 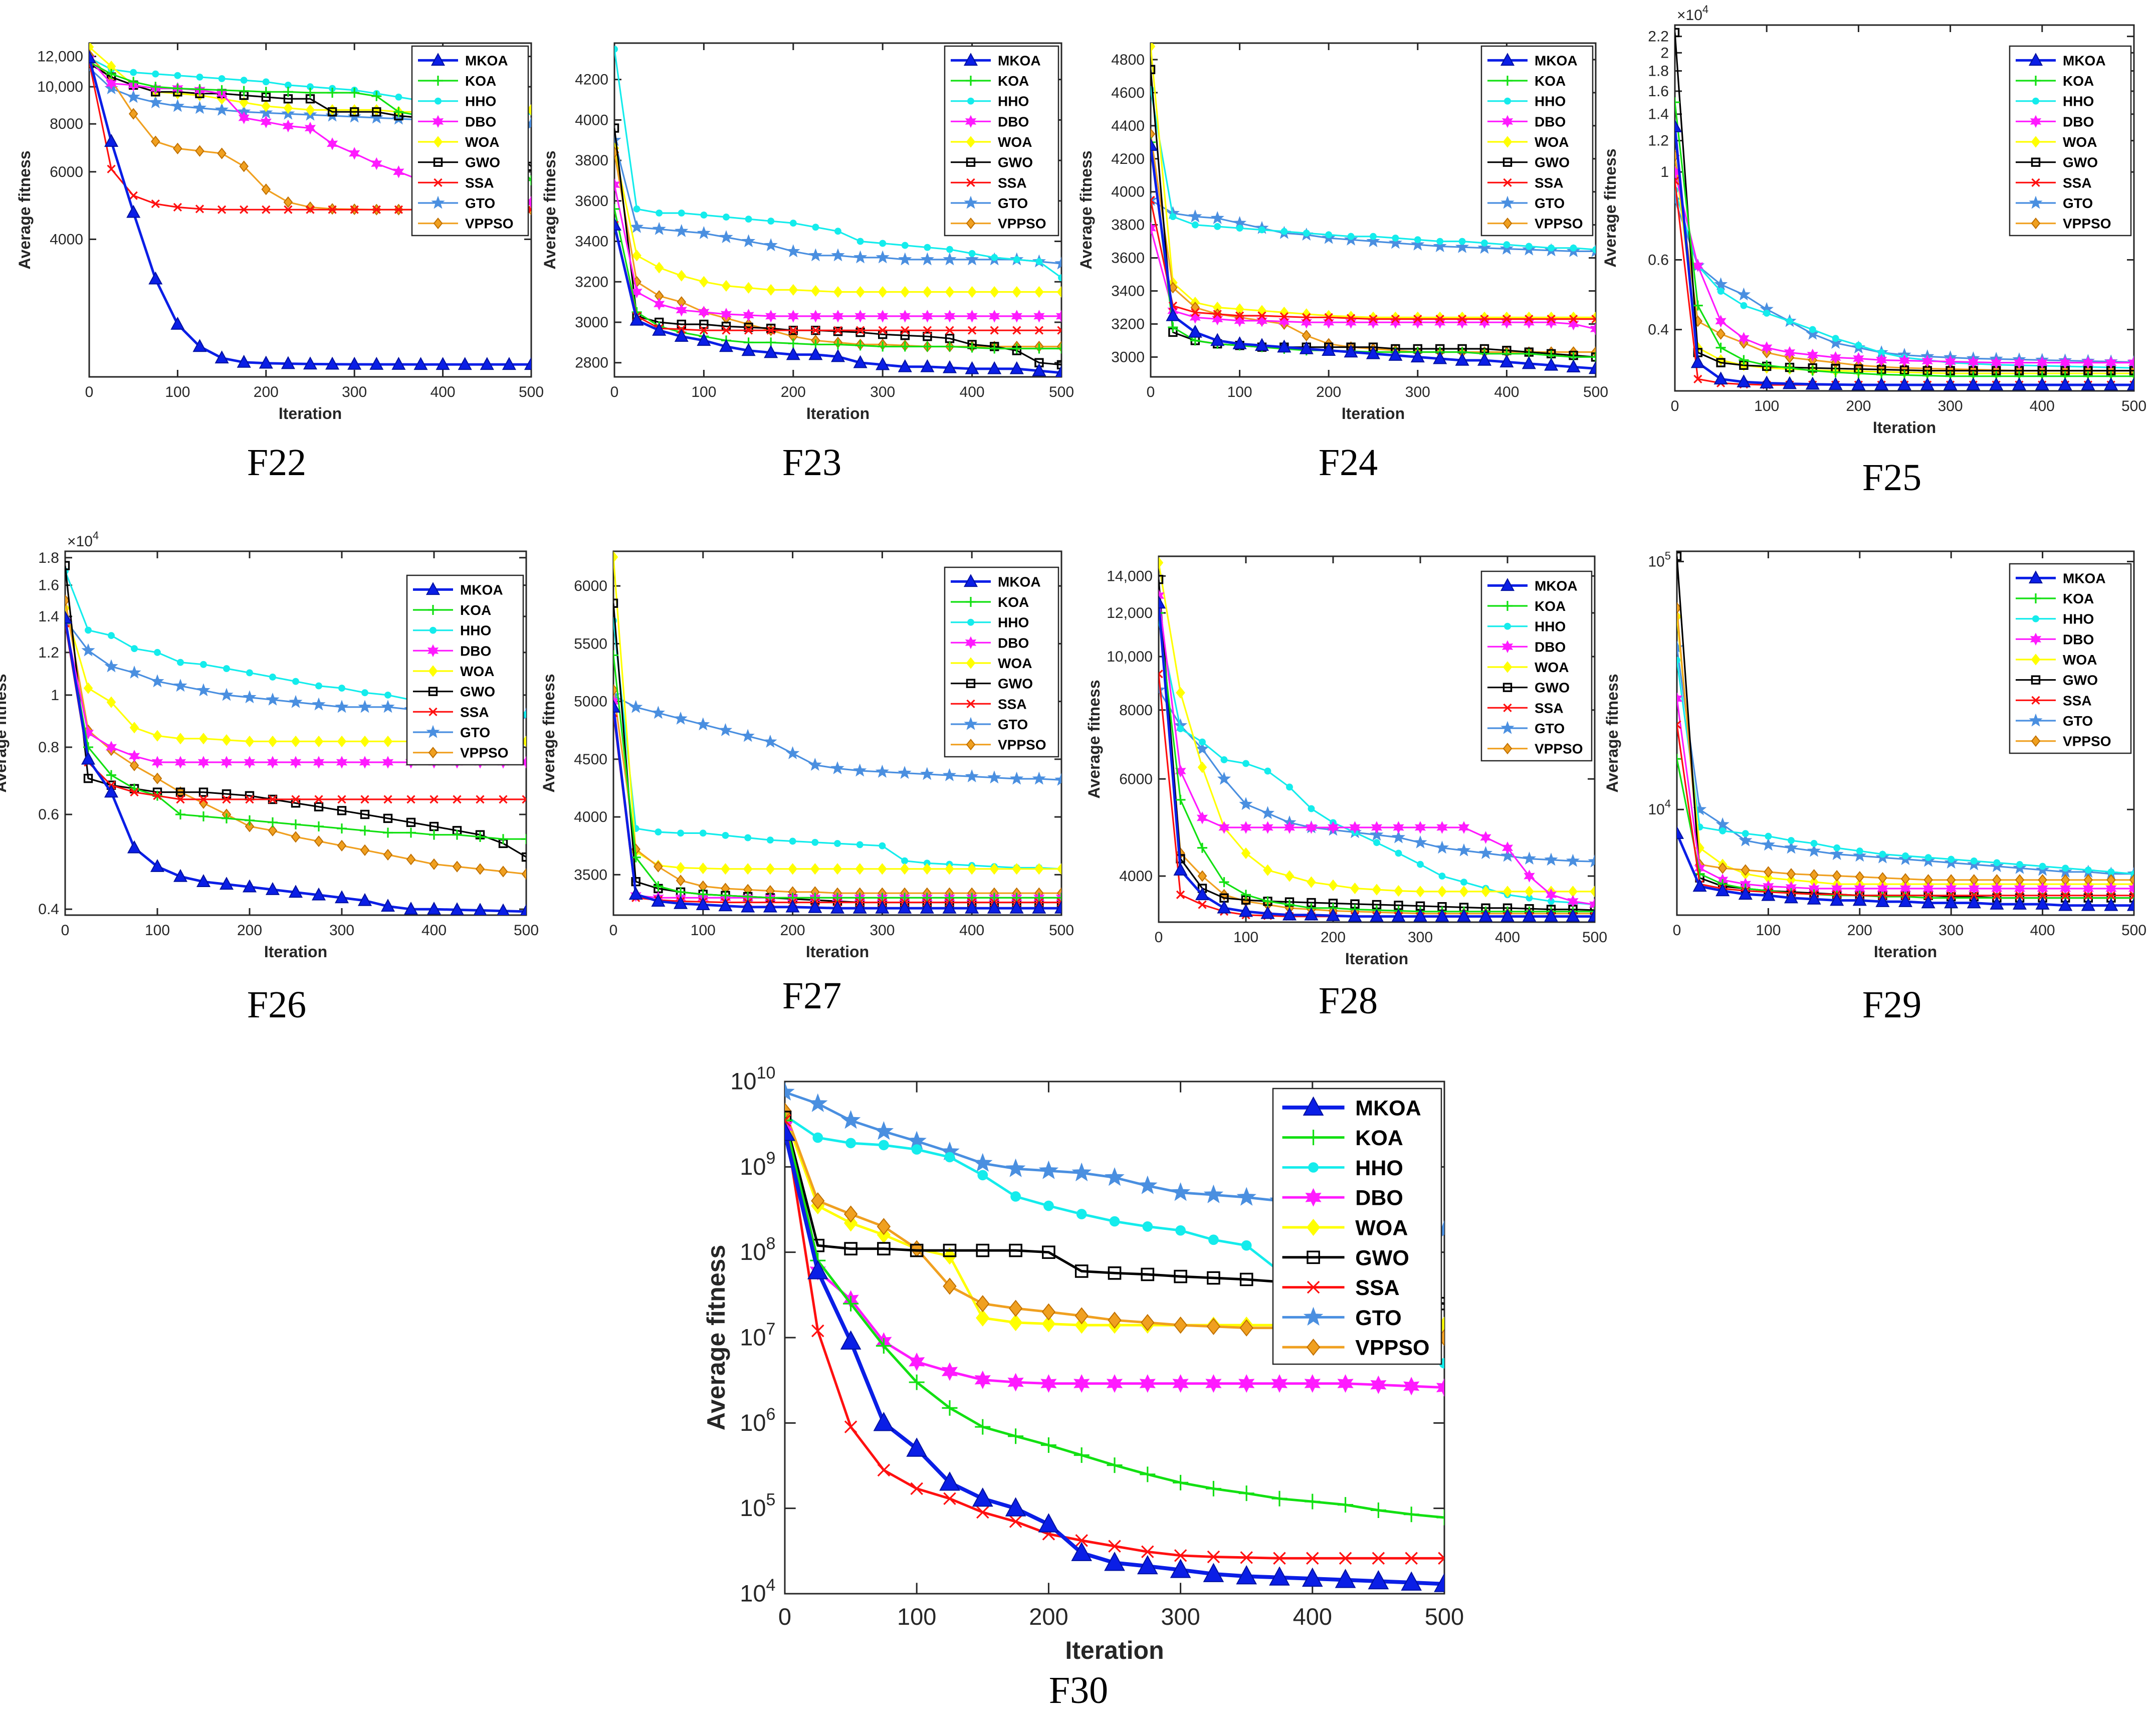 I want to click on legend-marker-vppso, so click(x=433, y=753).